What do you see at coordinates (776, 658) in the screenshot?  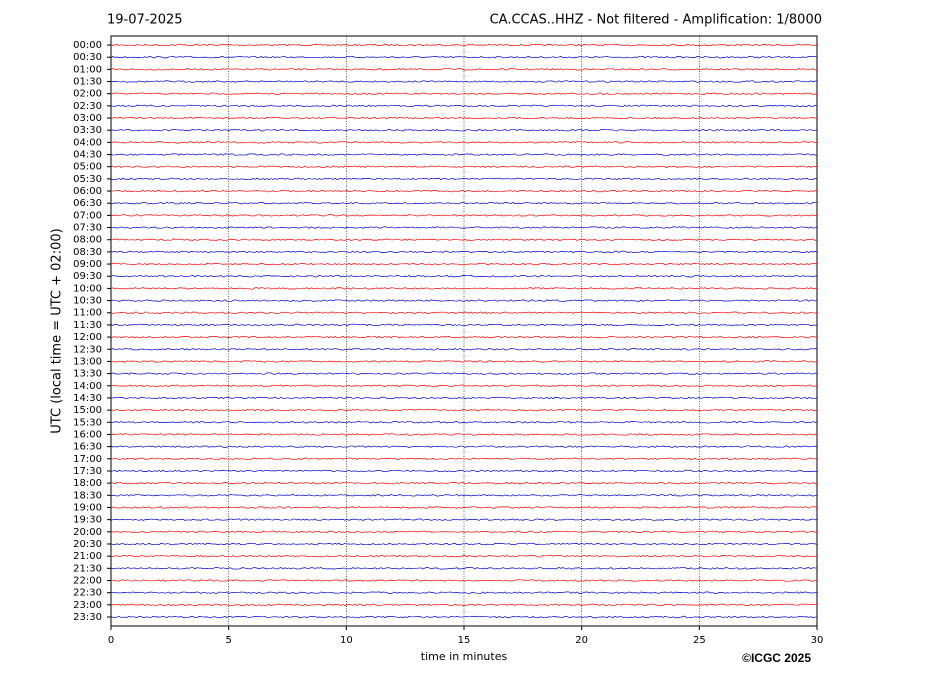 I see `copyright: ©ICGC 2025` at bounding box center [776, 658].